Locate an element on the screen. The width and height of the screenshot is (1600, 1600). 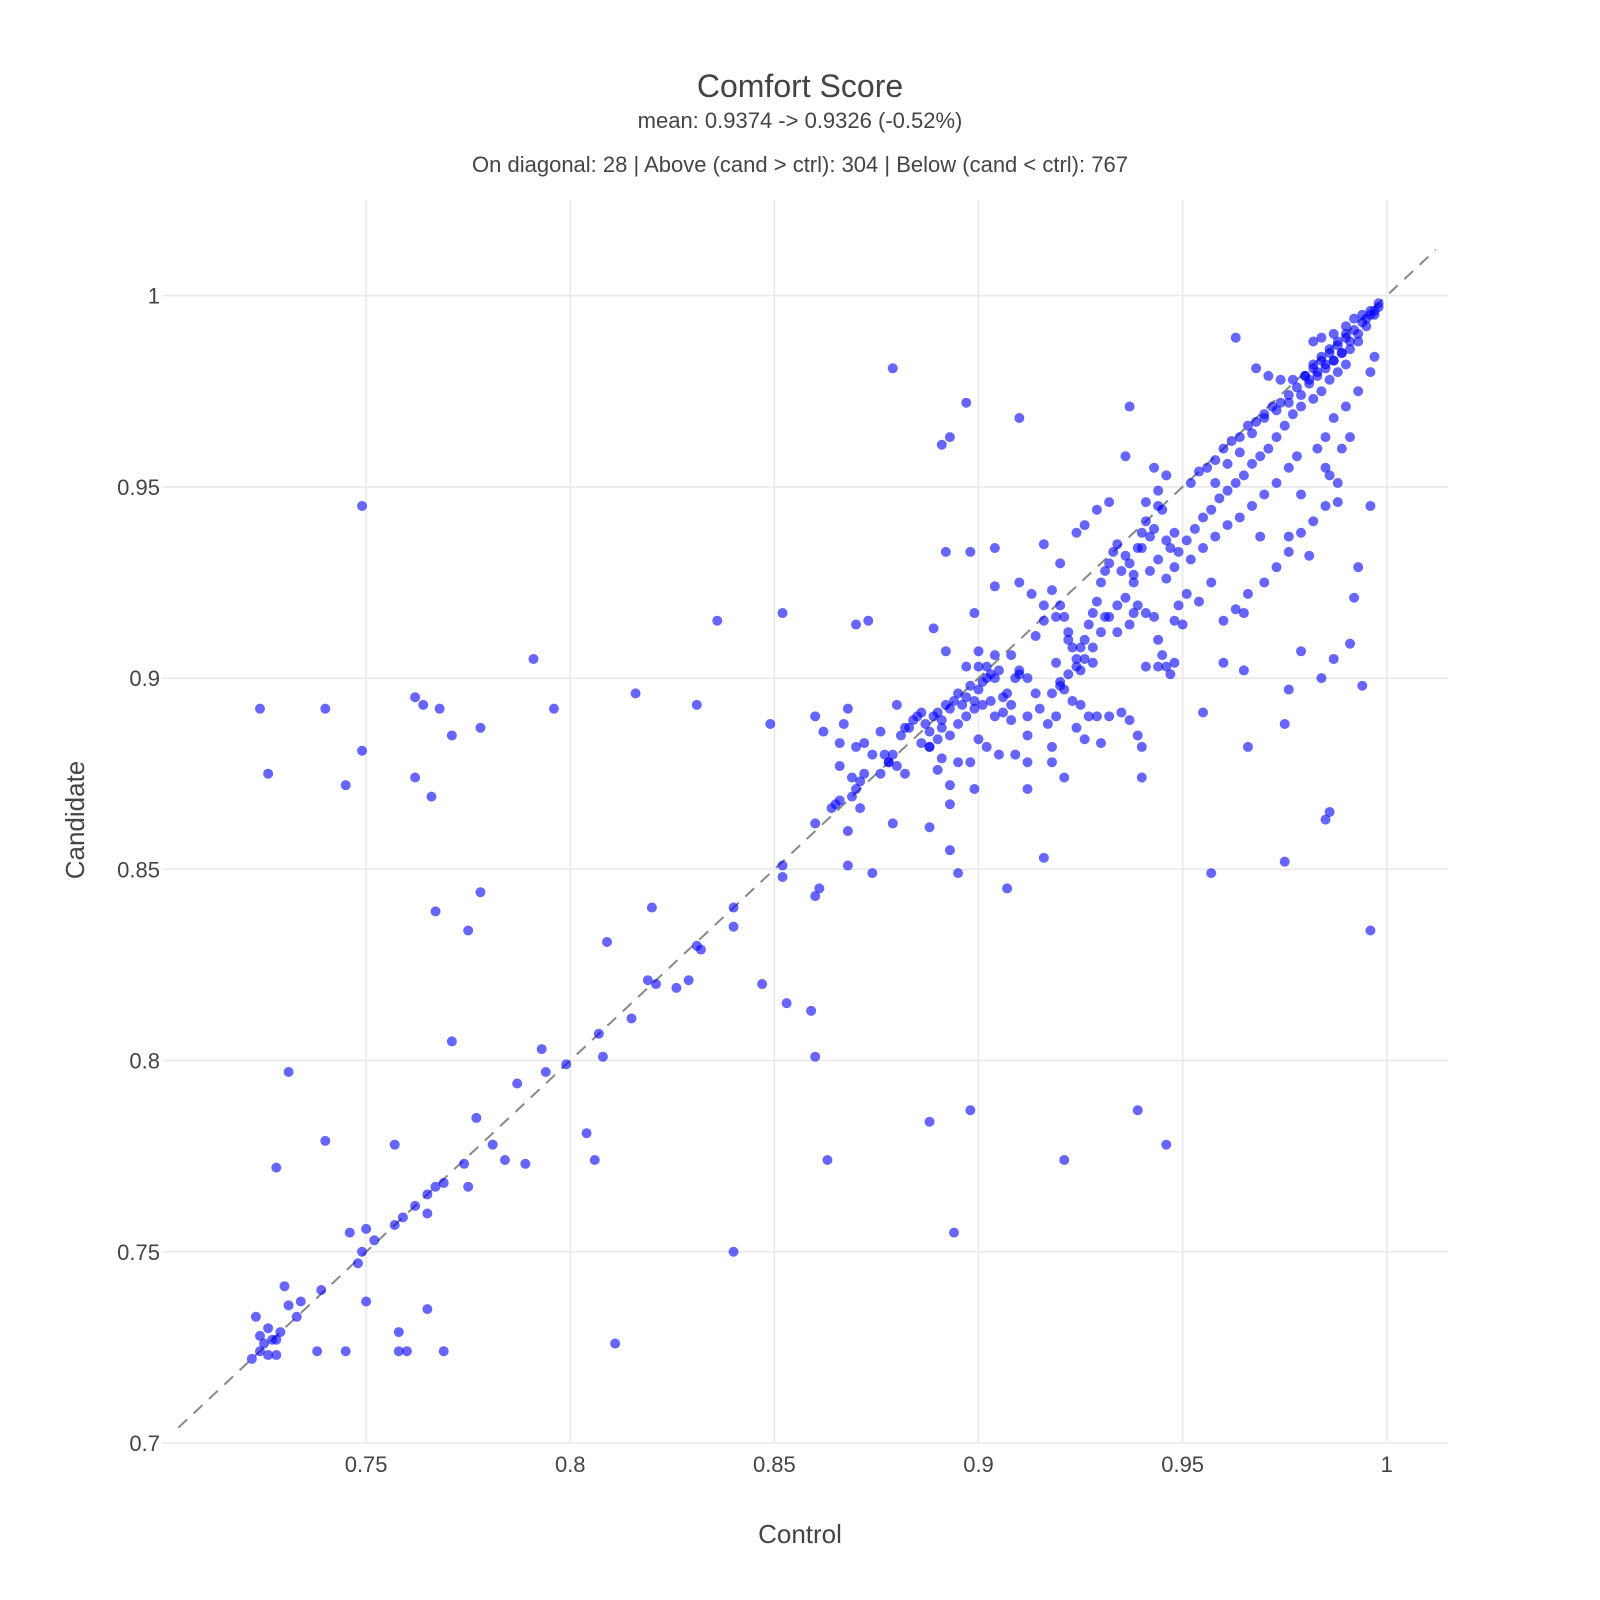
x-tick-labels: 0.75 0.8 0.85 0.9 0.95 1 is located at coordinates (869, 1464).